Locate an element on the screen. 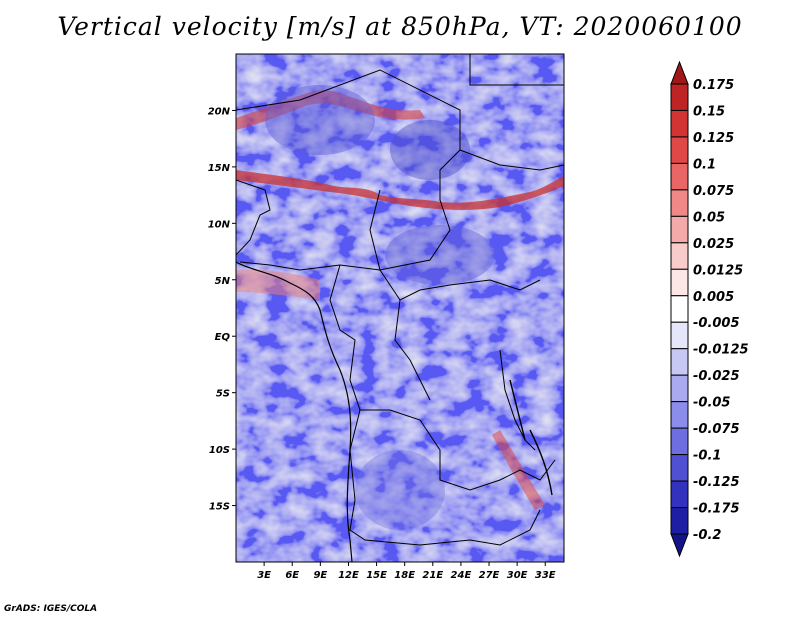 This screenshot has height=618, width=800. lon-tick-label: 6E is located at coordinates (292, 575).